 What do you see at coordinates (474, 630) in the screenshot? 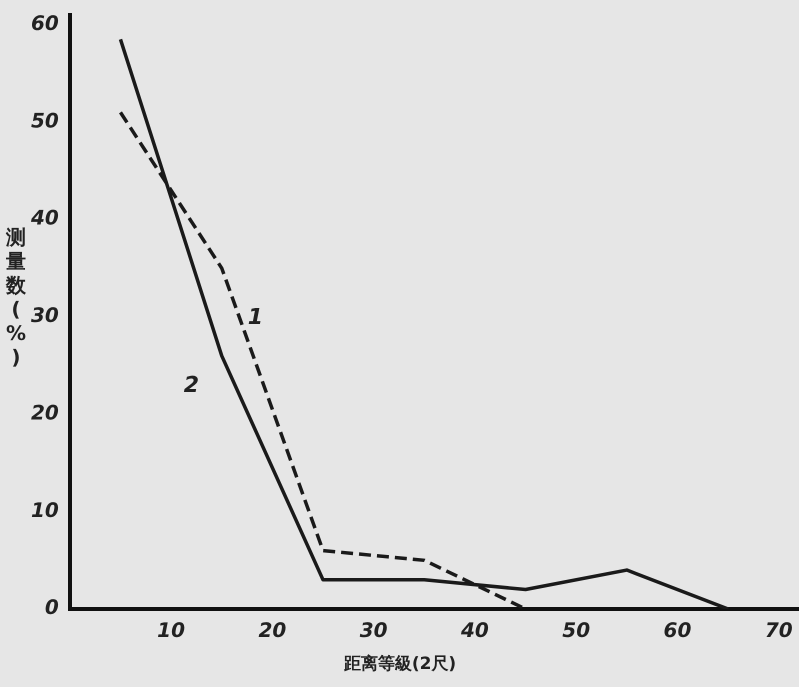
I see `x-tick-label: 40` at bounding box center [474, 630].